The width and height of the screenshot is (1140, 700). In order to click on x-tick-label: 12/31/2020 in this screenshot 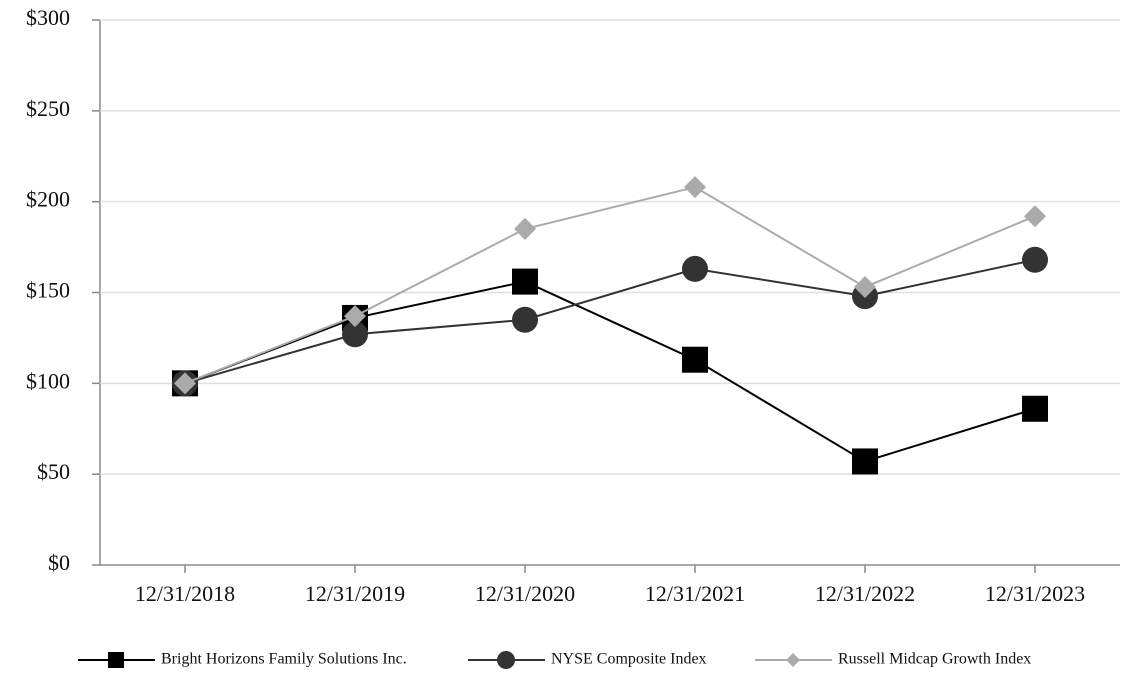, I will do `click(525, 593)`.